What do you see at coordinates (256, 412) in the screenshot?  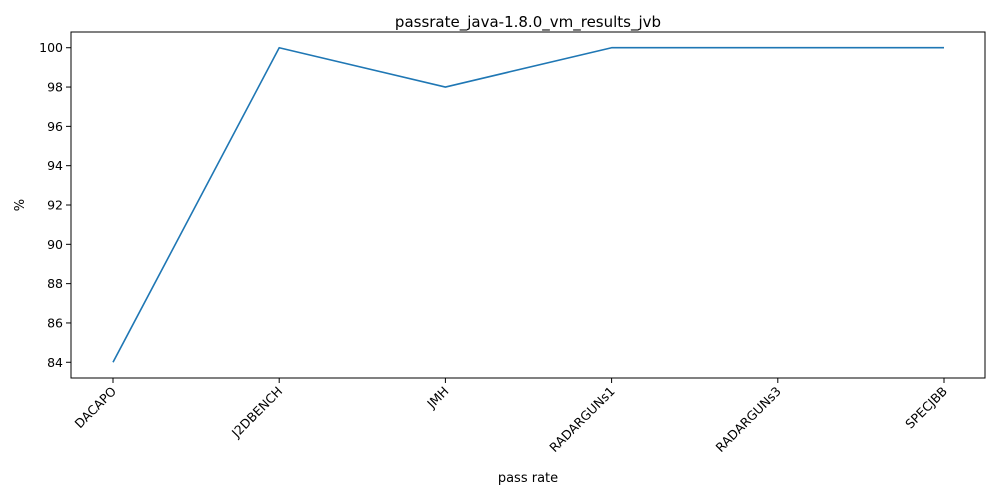 I see `x-tick-label: J2DBENCH` at bounding box center [256, 412].